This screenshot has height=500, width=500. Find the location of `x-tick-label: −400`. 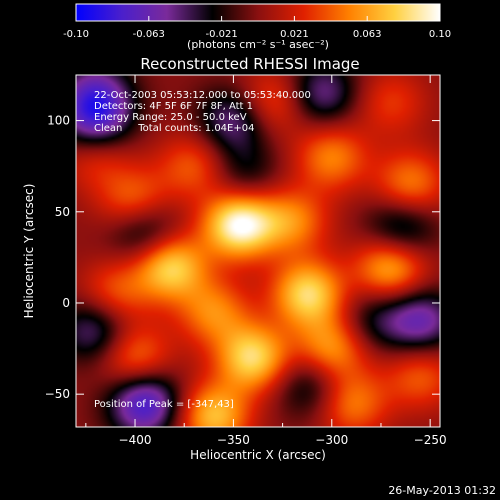

x-tick-label: −400 is located at coordinates (135, 440).